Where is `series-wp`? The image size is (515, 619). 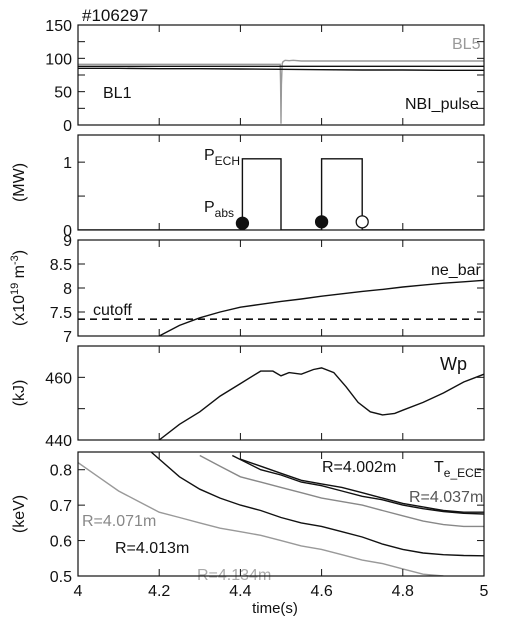 series-wp is located at coordinates (321, 403).